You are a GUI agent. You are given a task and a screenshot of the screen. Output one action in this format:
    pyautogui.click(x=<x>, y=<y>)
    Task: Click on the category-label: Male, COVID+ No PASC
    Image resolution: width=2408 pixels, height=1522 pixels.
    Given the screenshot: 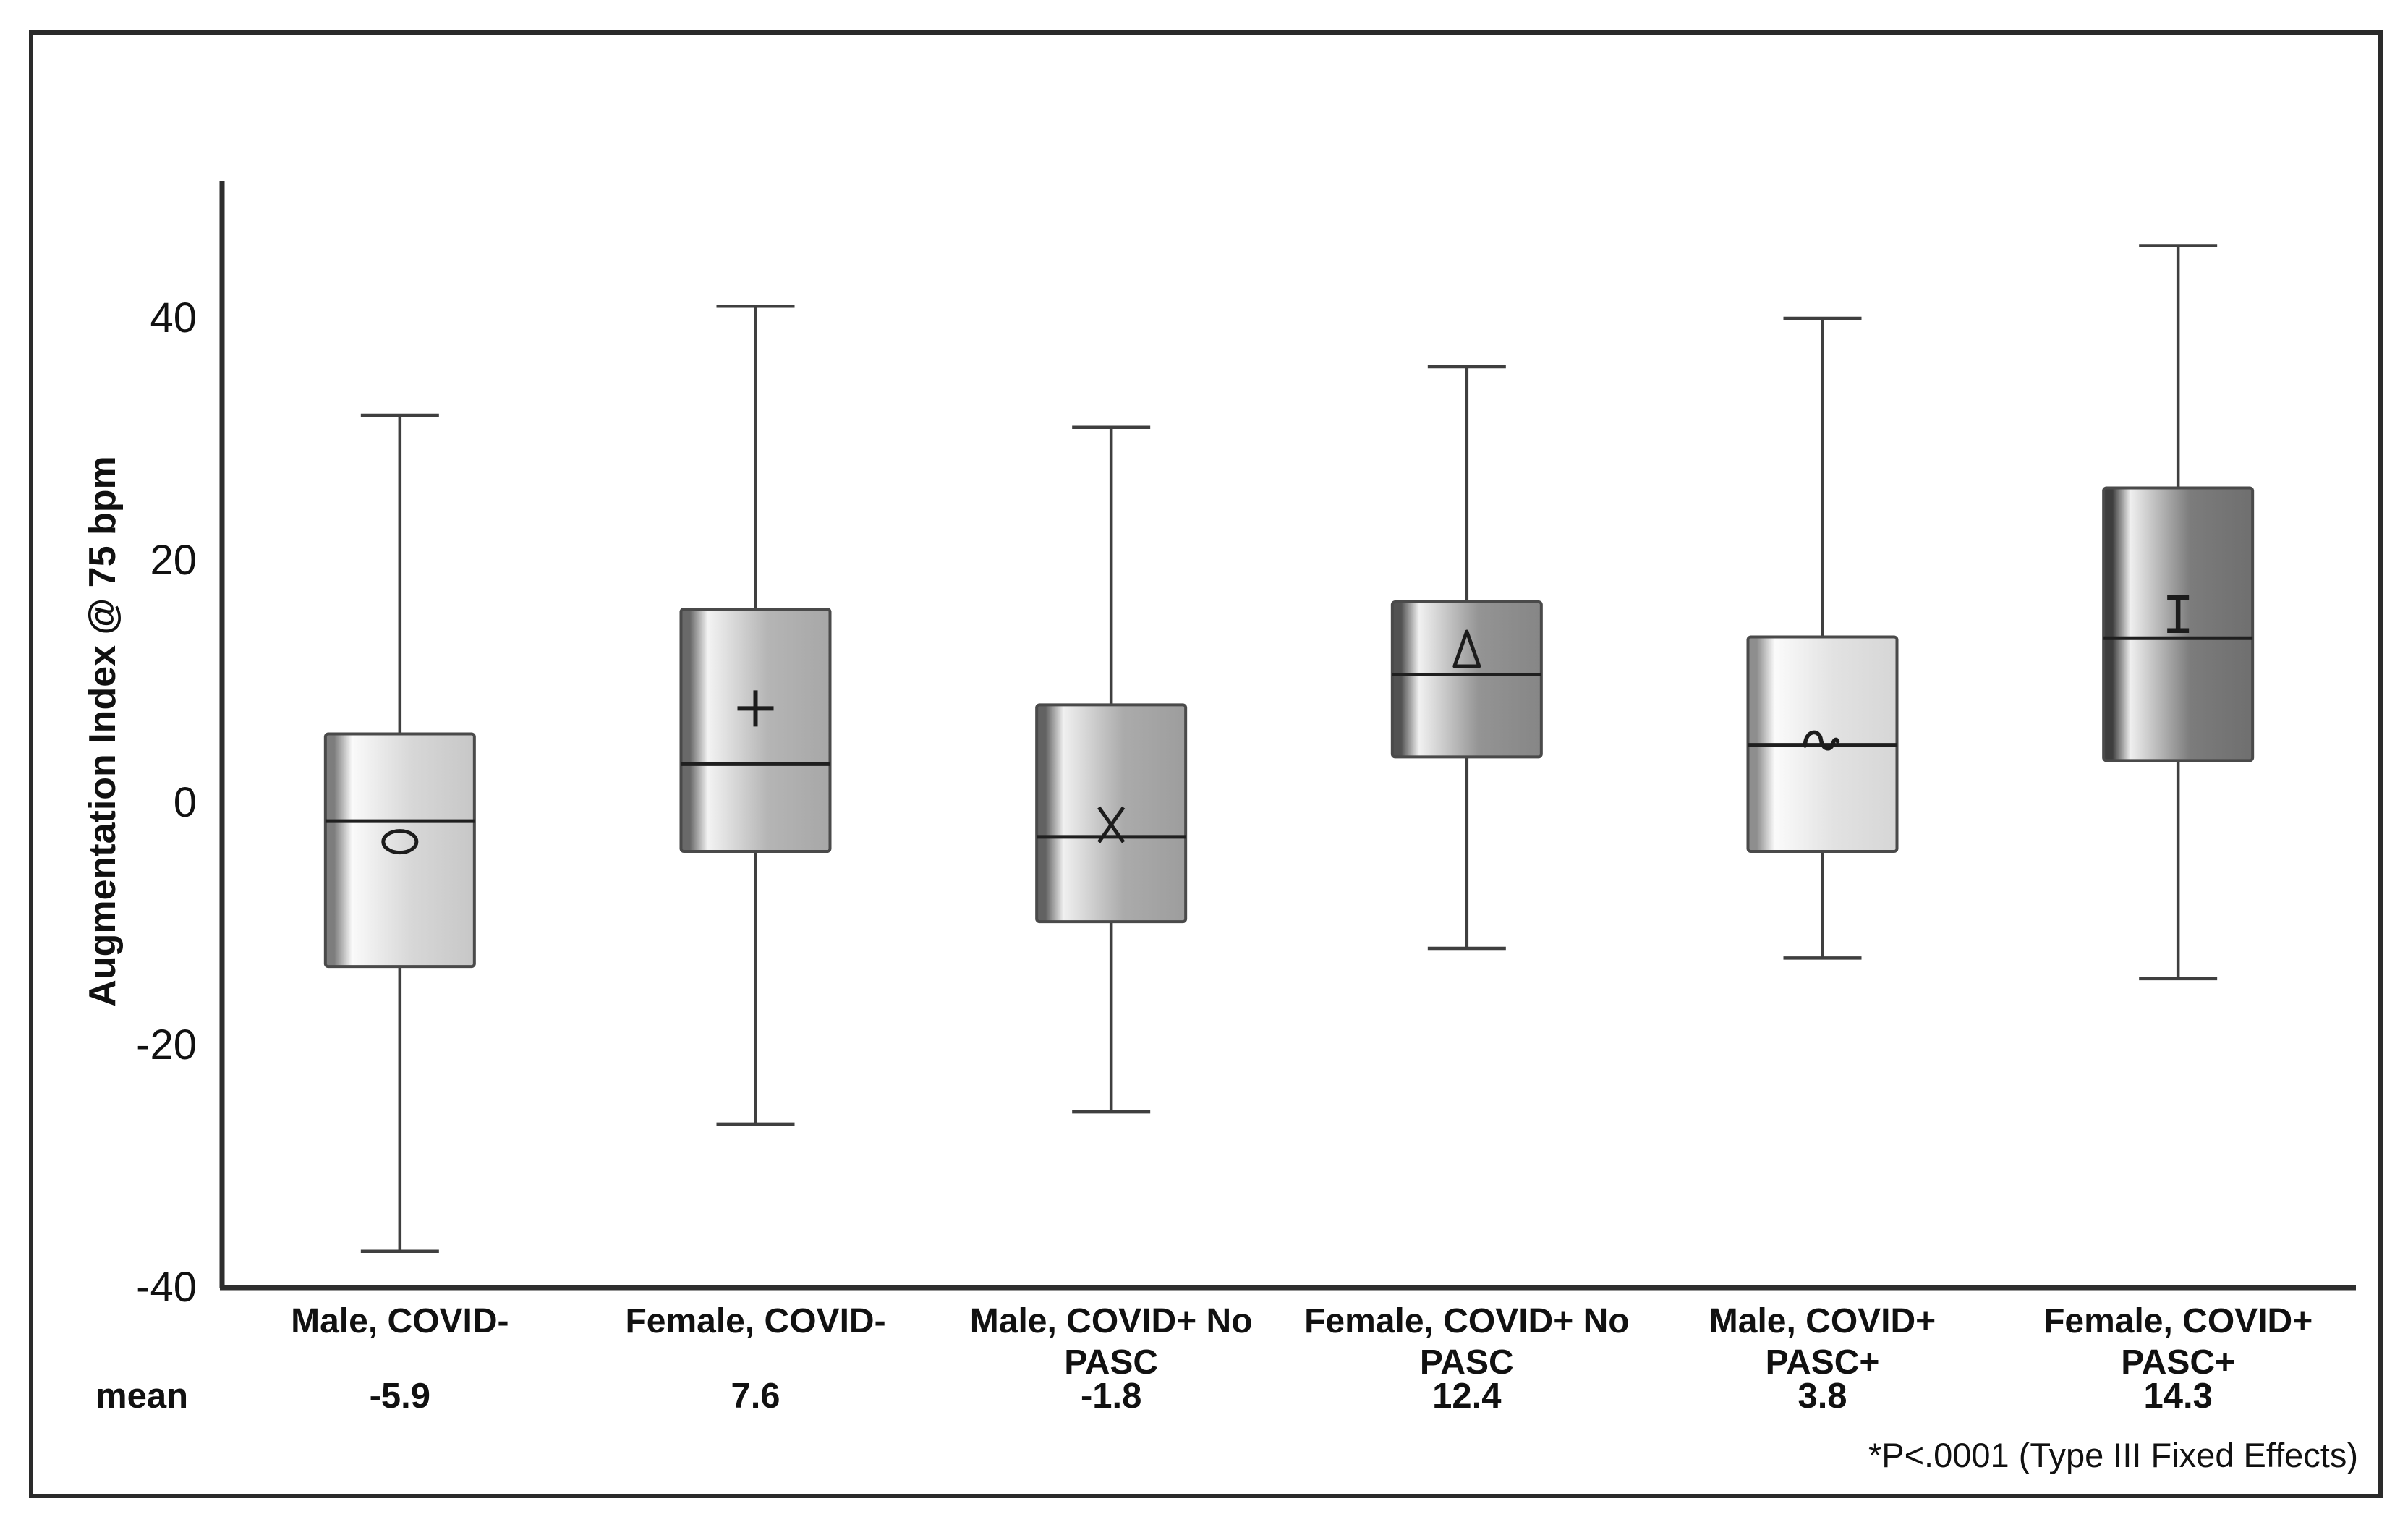 What is the action you would take?
    pyautogui.click(x=1111, y=1342)
    